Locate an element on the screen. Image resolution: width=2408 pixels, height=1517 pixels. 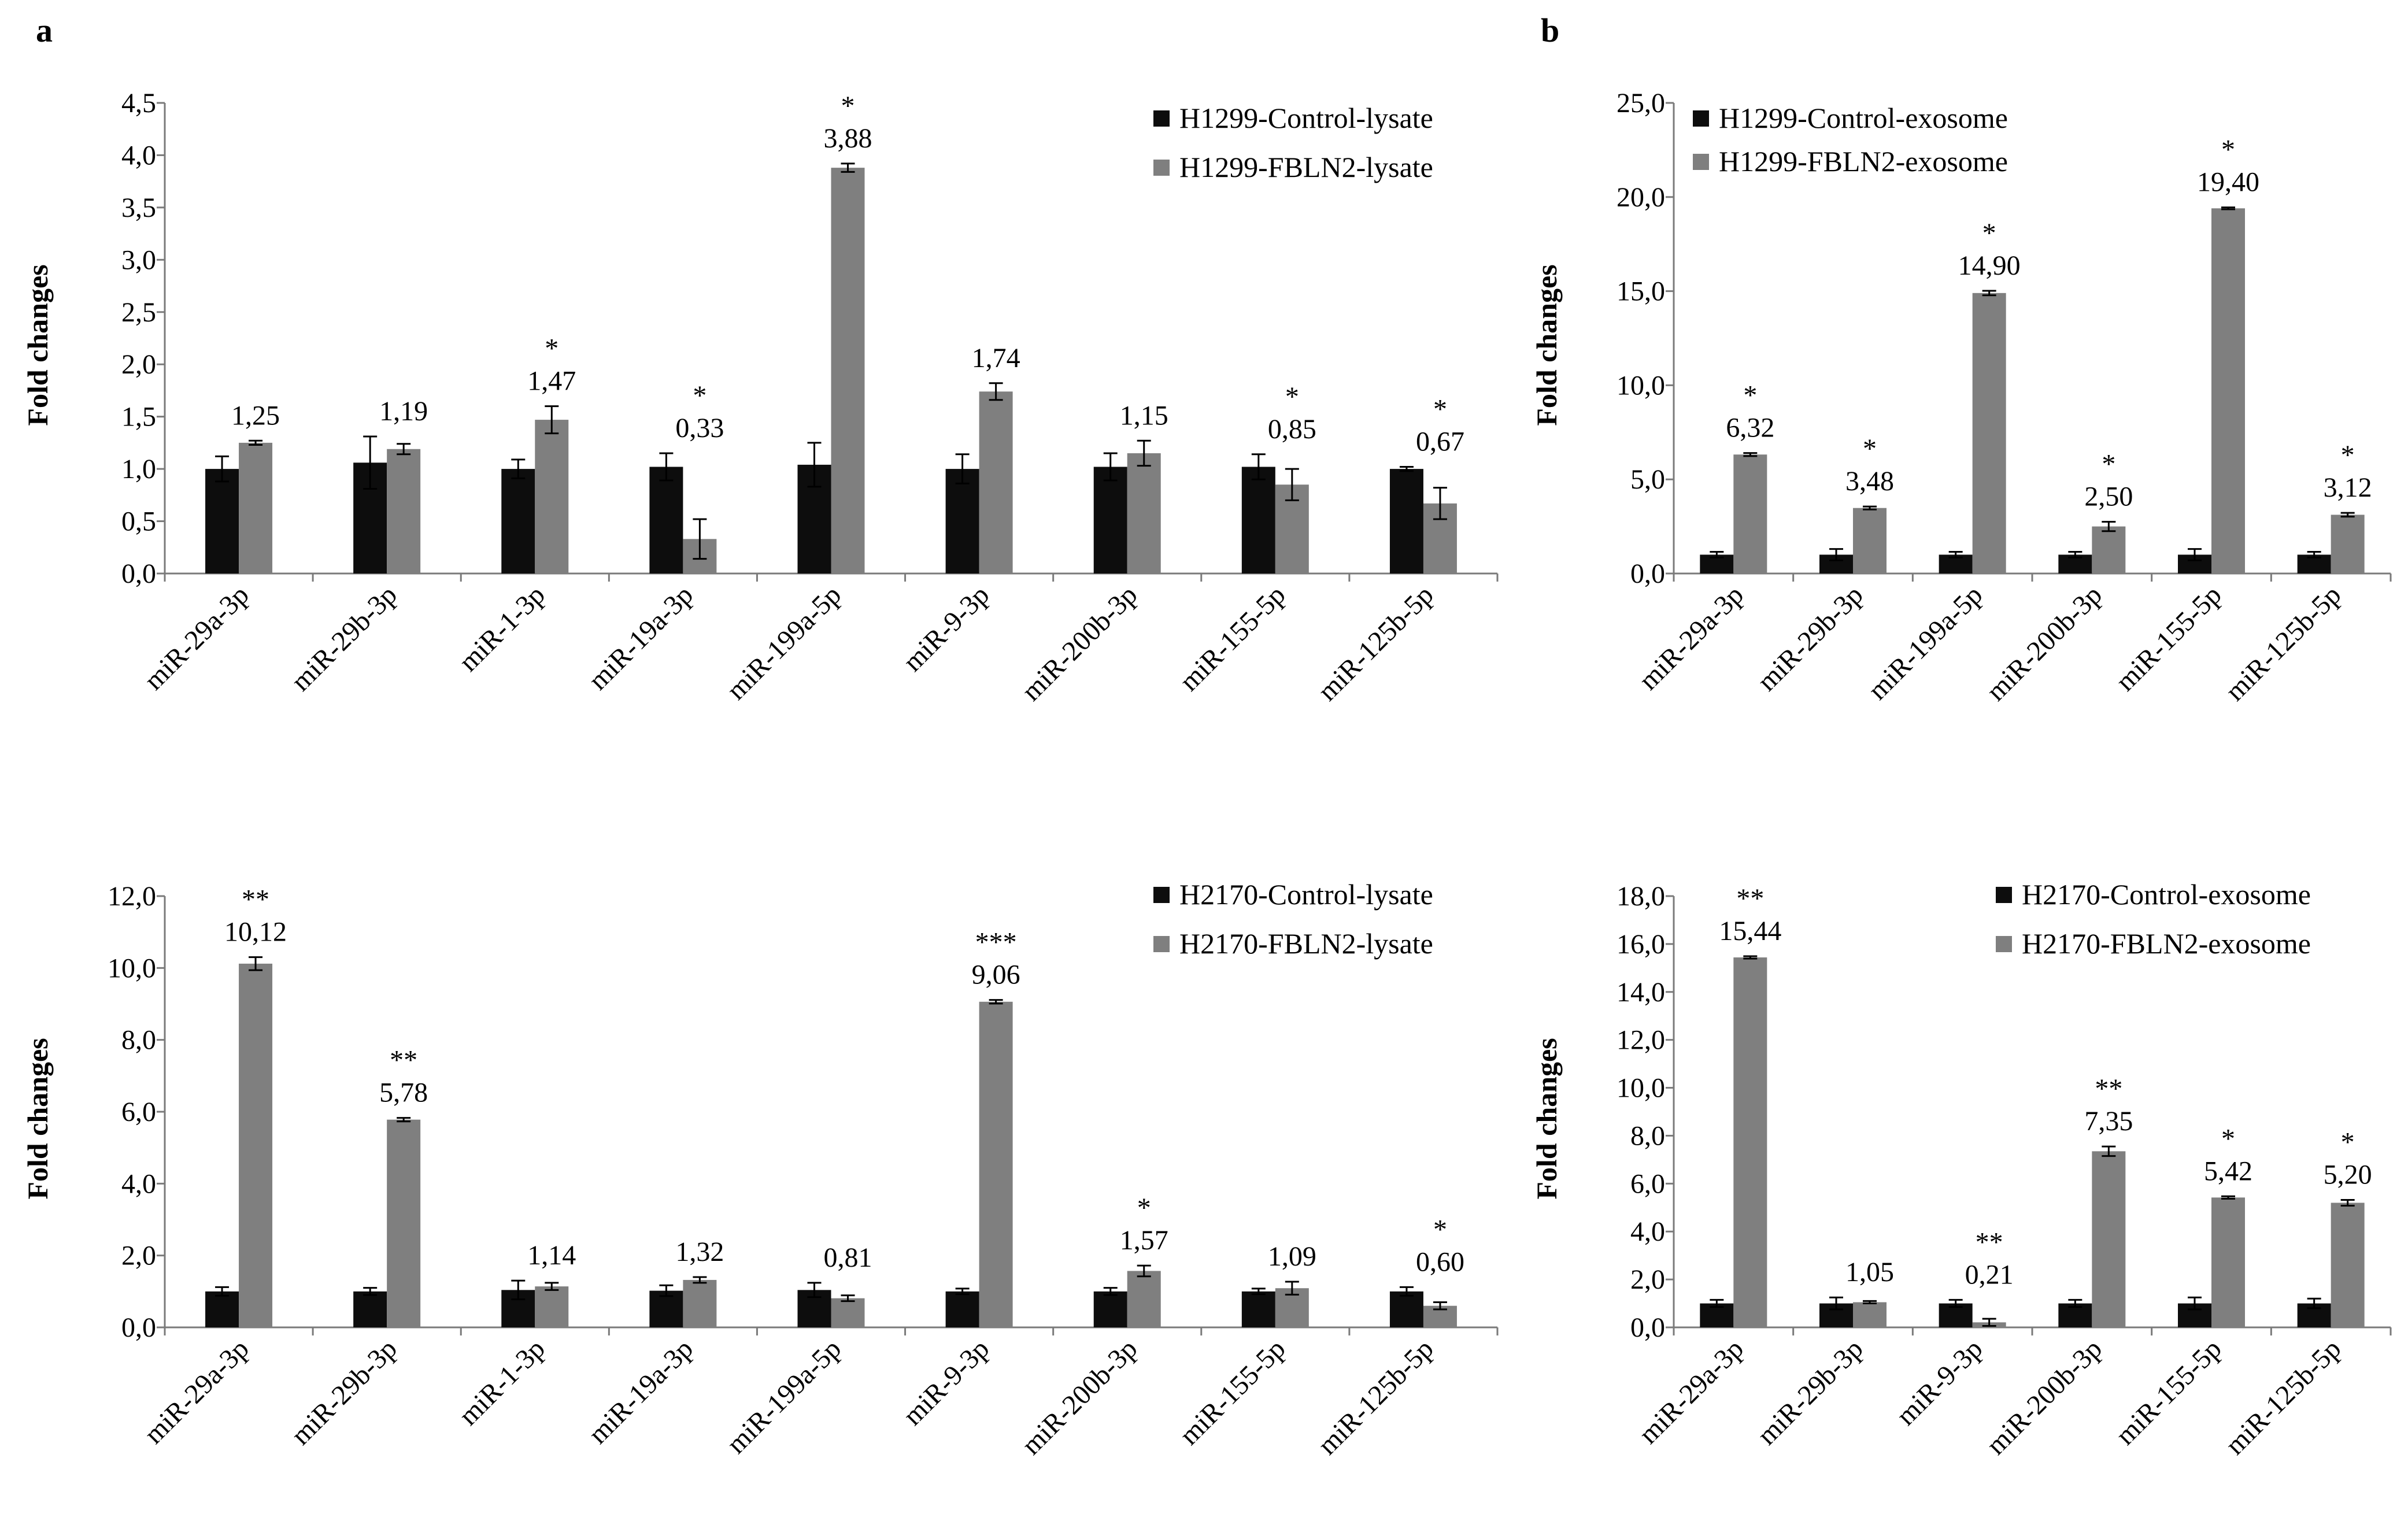
significance-mir-9-3p: *** is located at coordinates (996, 943).